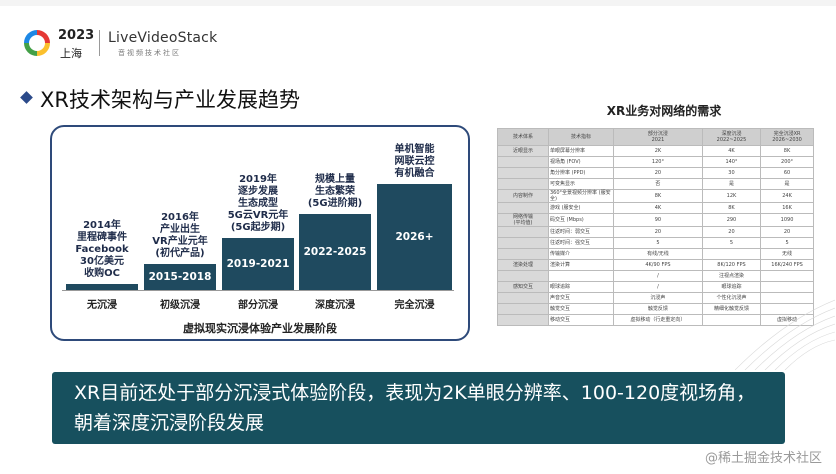  What do you see at coordinates (658, 137) in the screenshot?
I see `table-header-cell: 部分沉浸 2021` at bounding box center [658, 137].